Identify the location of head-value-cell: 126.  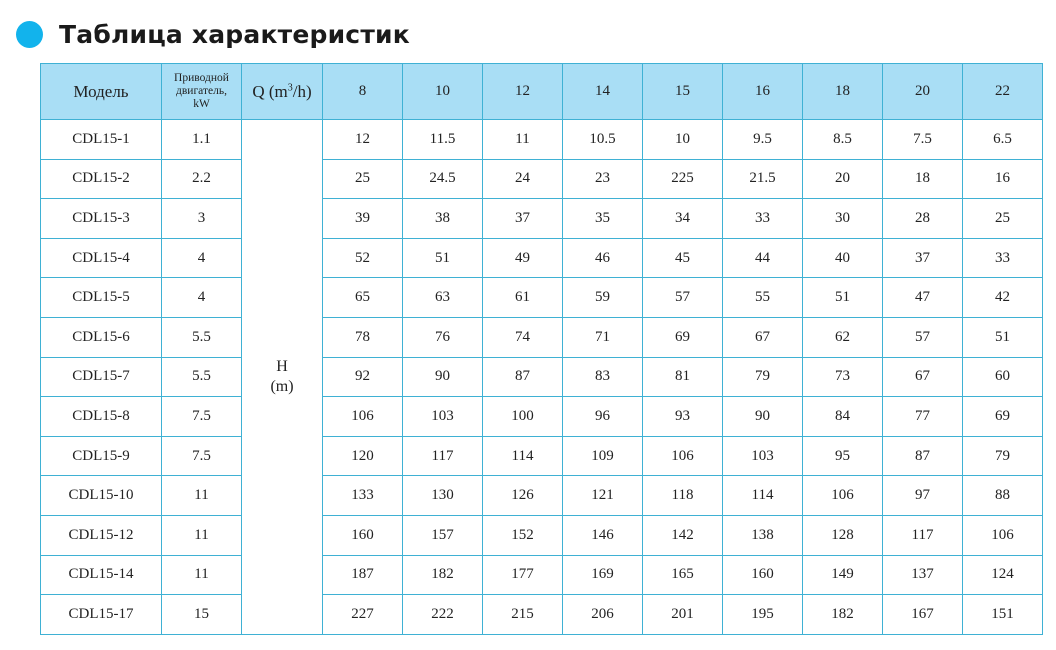
(522, 495).